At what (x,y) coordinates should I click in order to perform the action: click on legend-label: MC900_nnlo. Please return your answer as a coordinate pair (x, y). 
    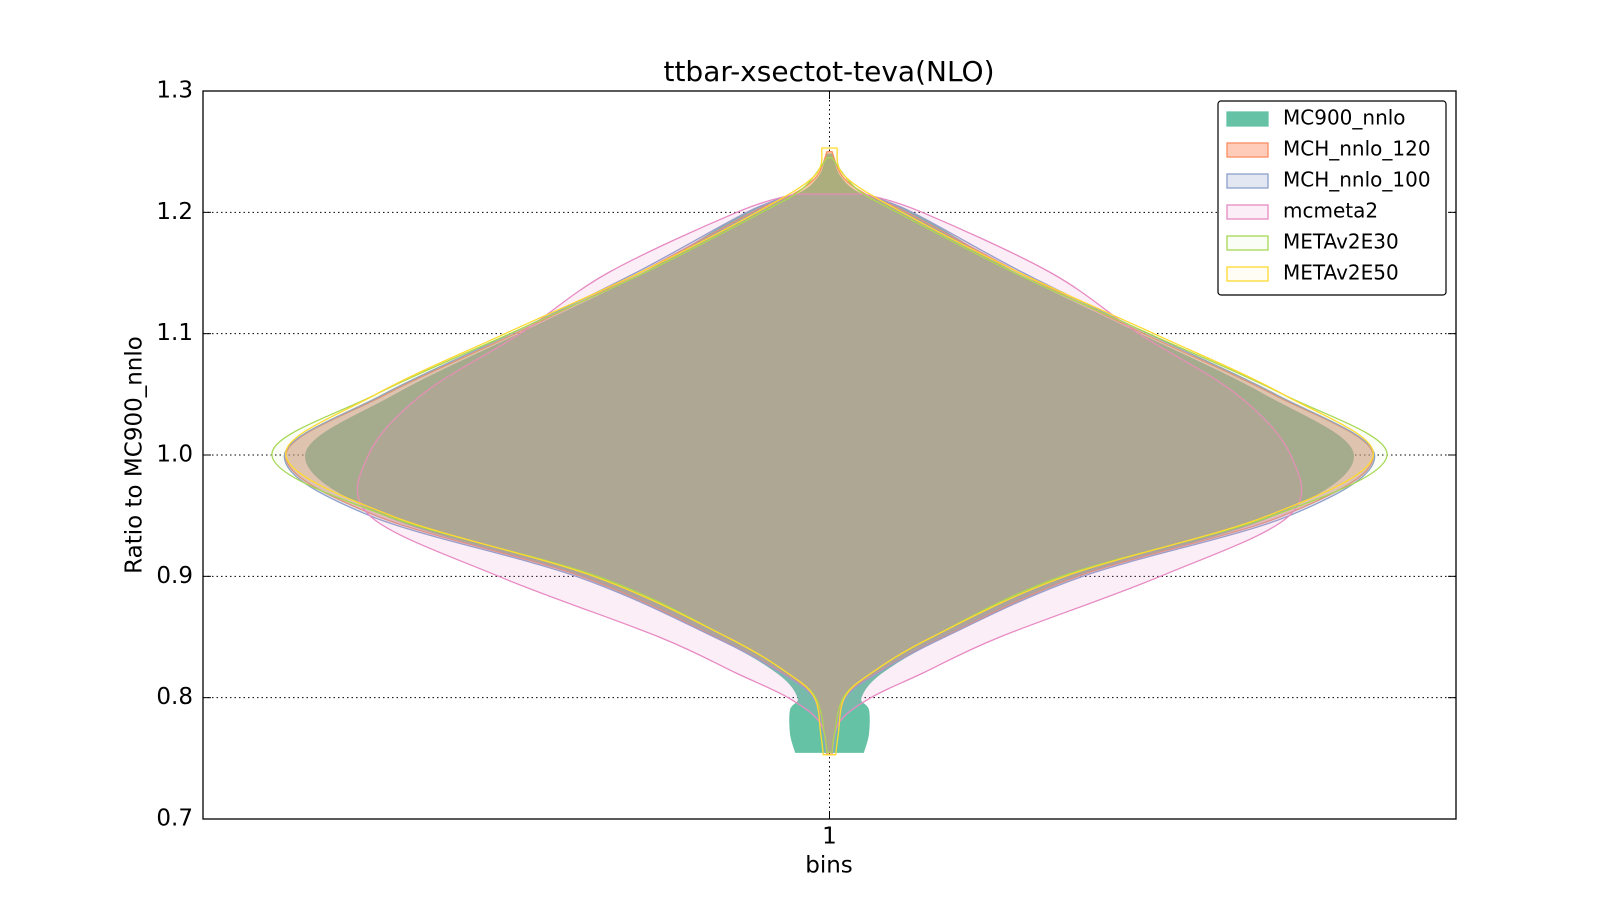
    Looking at the image, I should click on (1344, 118).